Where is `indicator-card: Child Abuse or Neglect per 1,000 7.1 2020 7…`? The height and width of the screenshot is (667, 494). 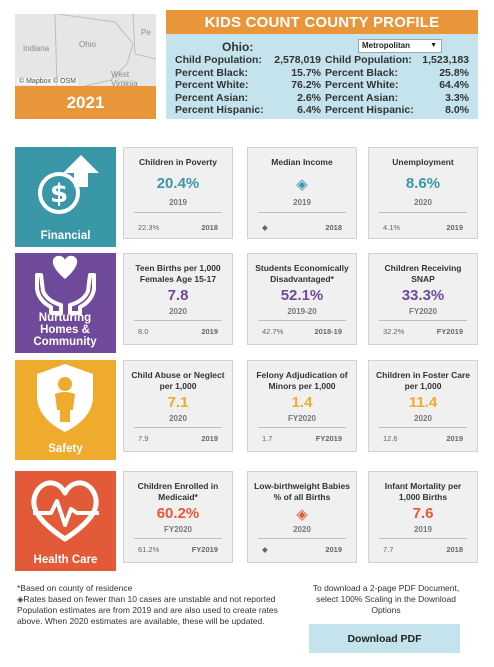 indicator-card: Child Abuse or Neglect per 1,000 7.1 2020 7… is located at coordinates (178, 406).